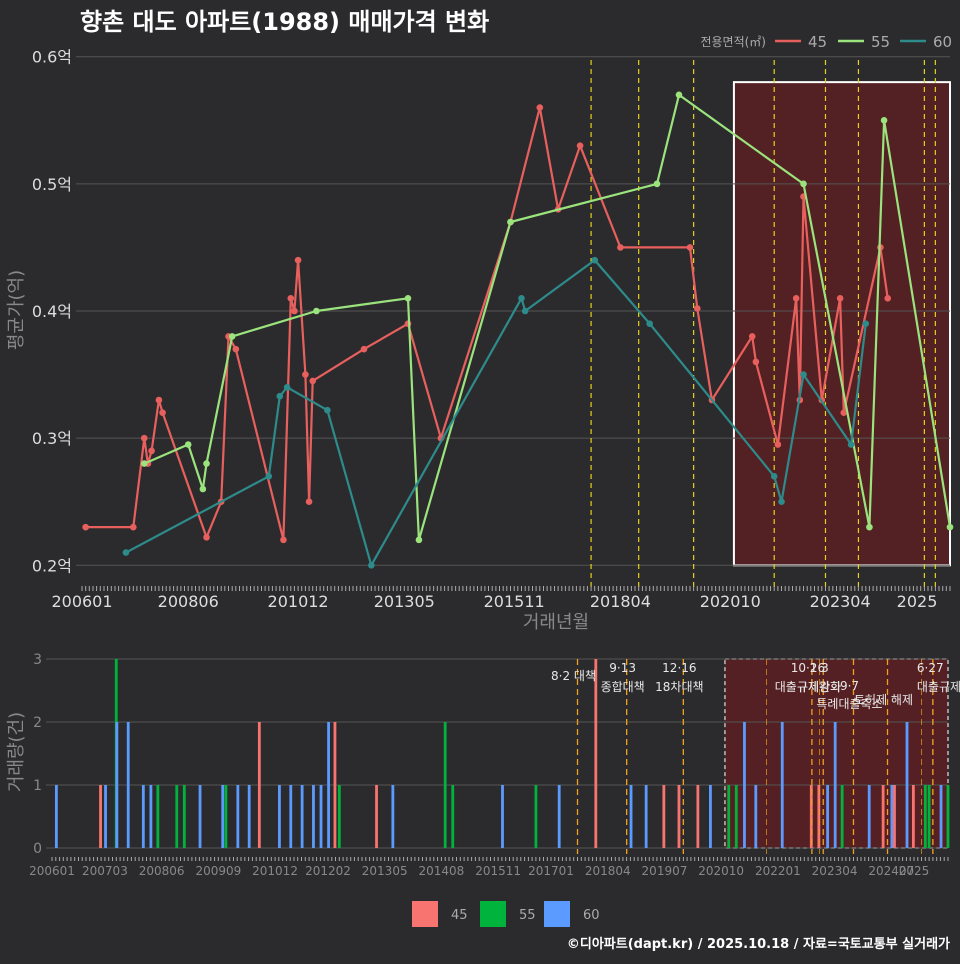  What do you see at coordinates (808, 668) in the screenshot?
I see `policy-label: 10·26` at bounding box center [808, 668].